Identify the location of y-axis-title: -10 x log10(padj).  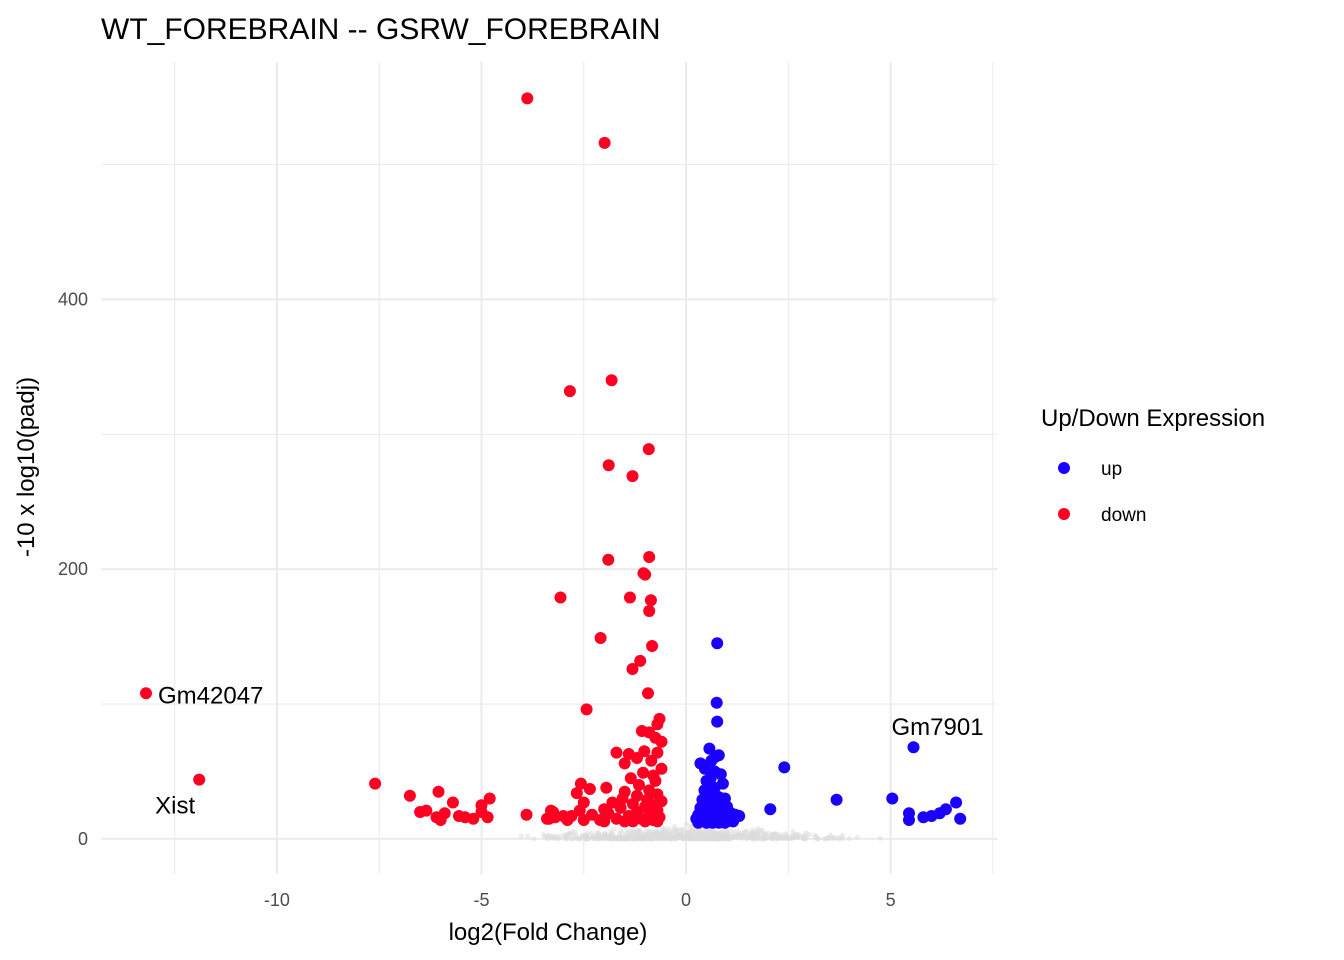
(26, 467).